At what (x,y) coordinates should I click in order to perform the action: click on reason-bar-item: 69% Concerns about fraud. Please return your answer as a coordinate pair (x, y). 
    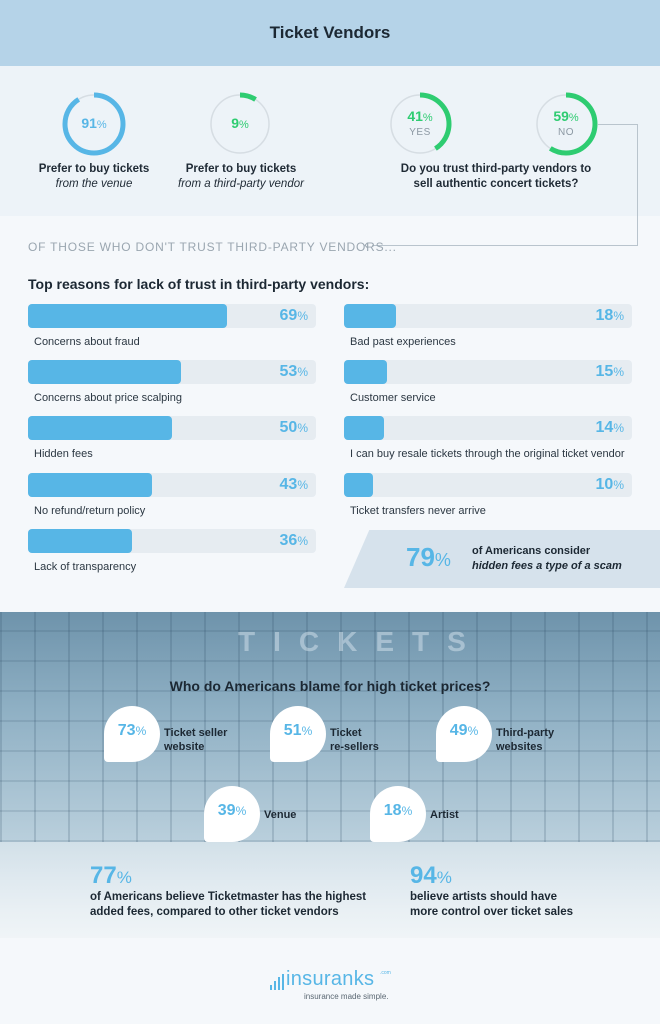
    Looking at the image, I should click on (173, 329).